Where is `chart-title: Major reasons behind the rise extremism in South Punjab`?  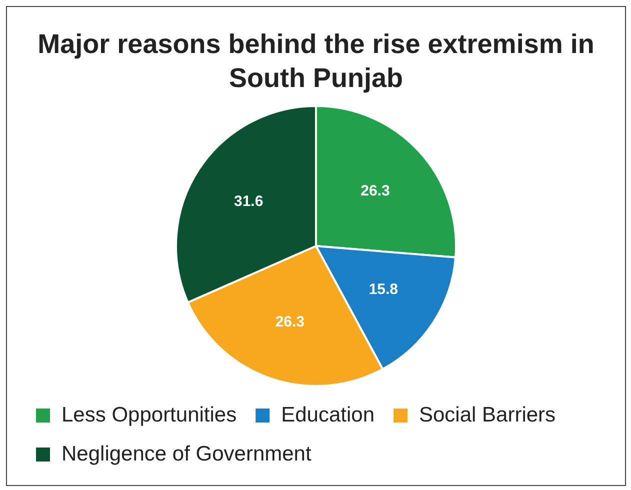
chart-title: Major reasons behind the rise extremism in South Punjab is located at coordinates (316, 61).